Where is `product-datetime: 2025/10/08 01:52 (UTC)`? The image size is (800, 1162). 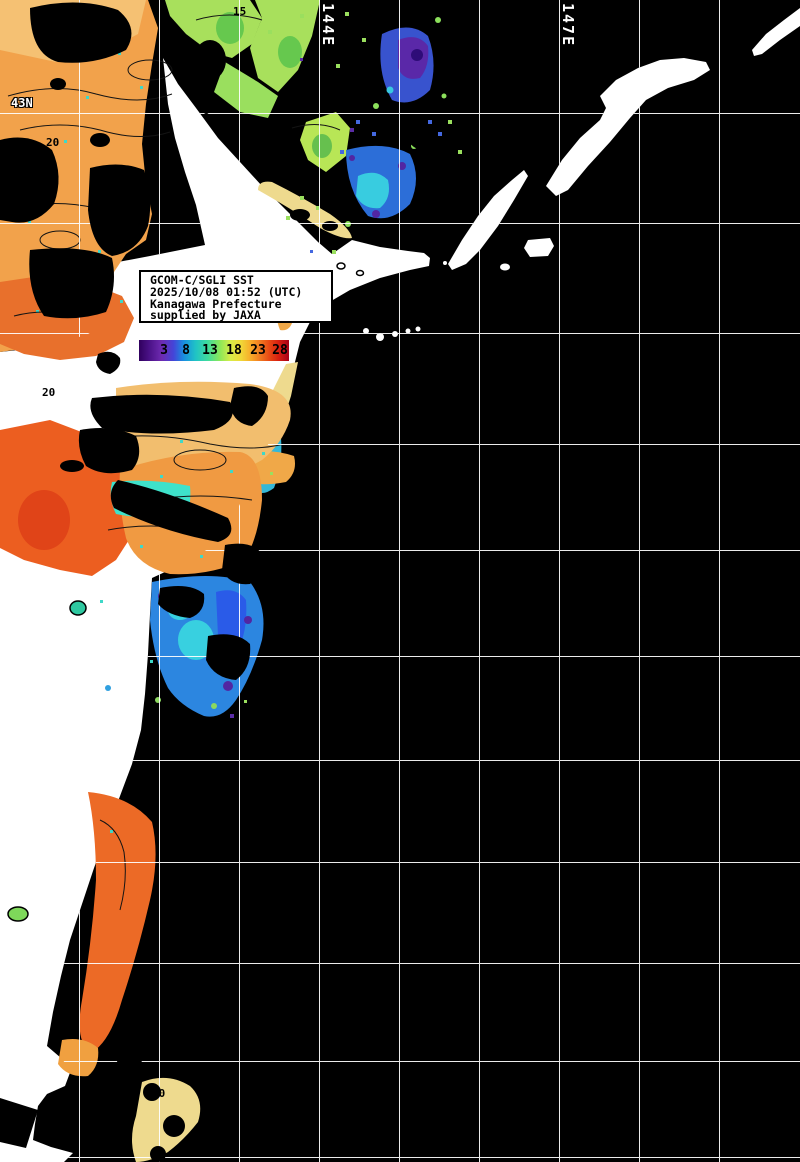
product-datetime: 2025/10/08 01:52 (UTC) is located at coordinates (226, 291).